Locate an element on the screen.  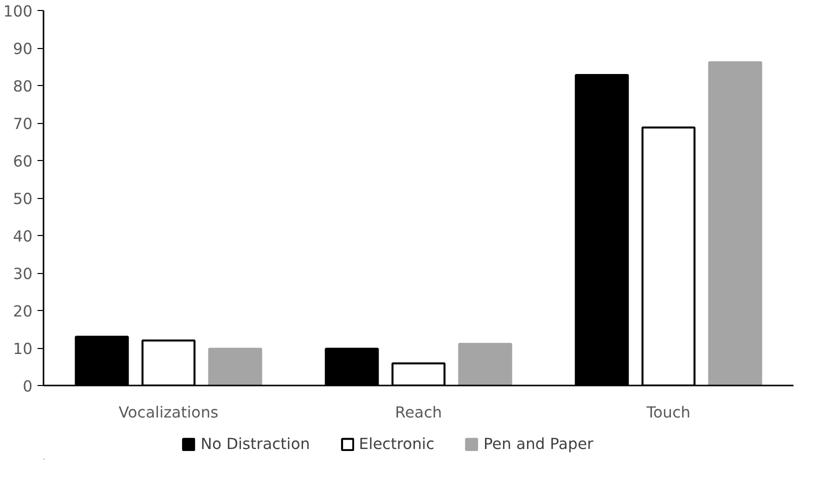
legend-label: Pen and Paper is located at coordinates (538, 444).